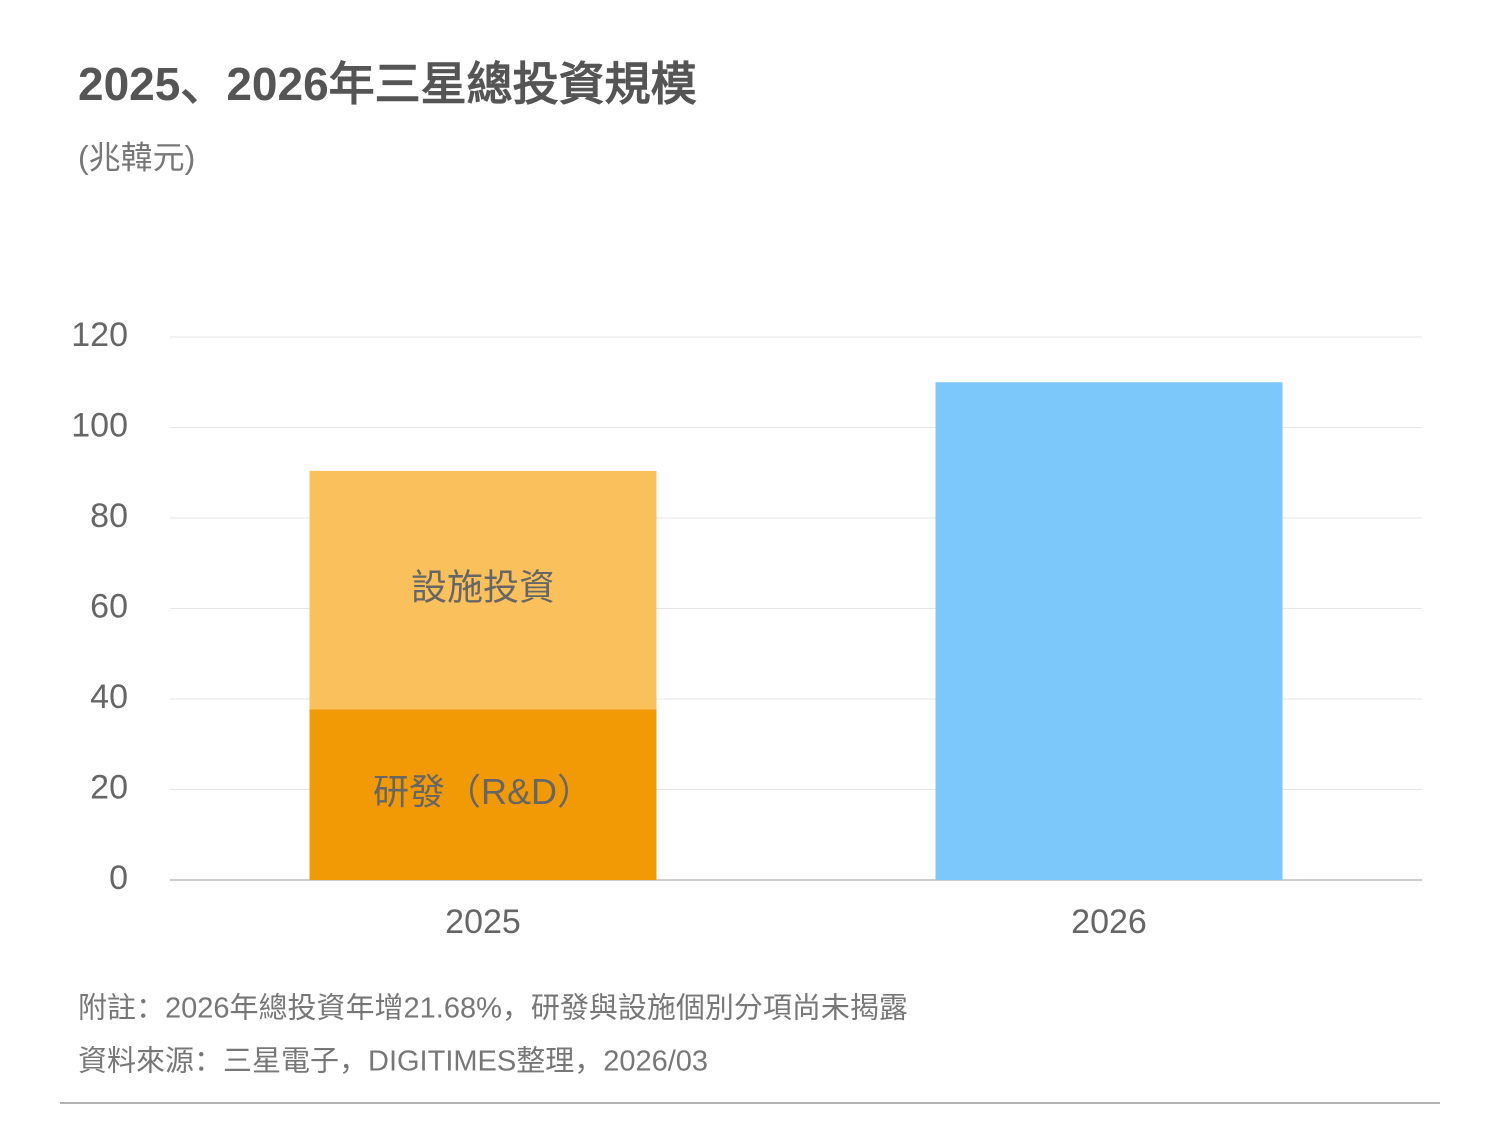  I want to click on x-tick-label: 2026, so click(1109, 922).